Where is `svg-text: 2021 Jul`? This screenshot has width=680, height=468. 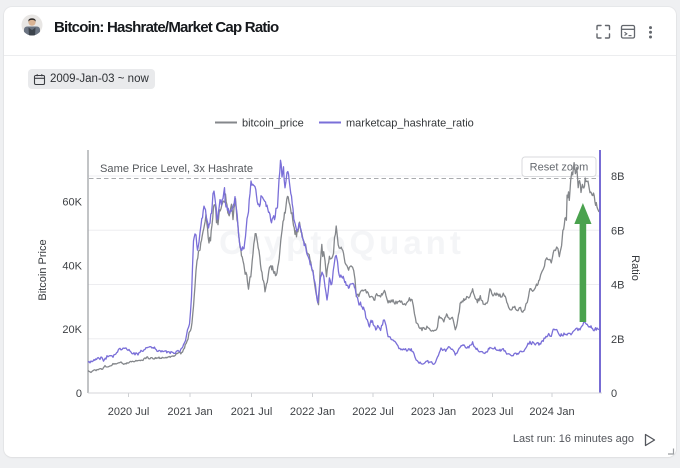 svg-text: 2021 Jul is located at coordinates (252, 412).